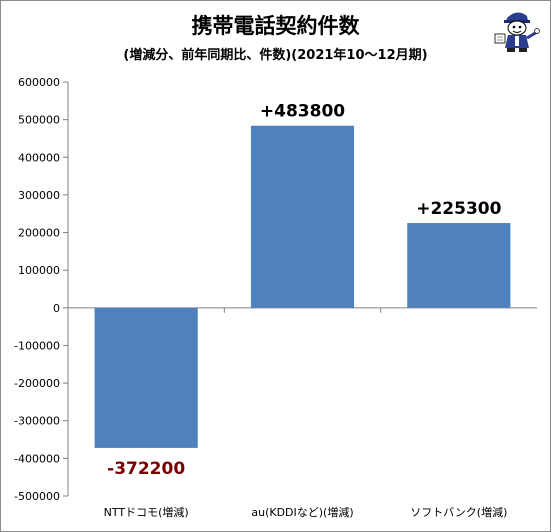 This screenshot has height=532, width=551. What do you see at coordinates (458, 512) in the screenshot?
I see `category-label: ソフトバンク(増減)` at bounding box center [458, 512].